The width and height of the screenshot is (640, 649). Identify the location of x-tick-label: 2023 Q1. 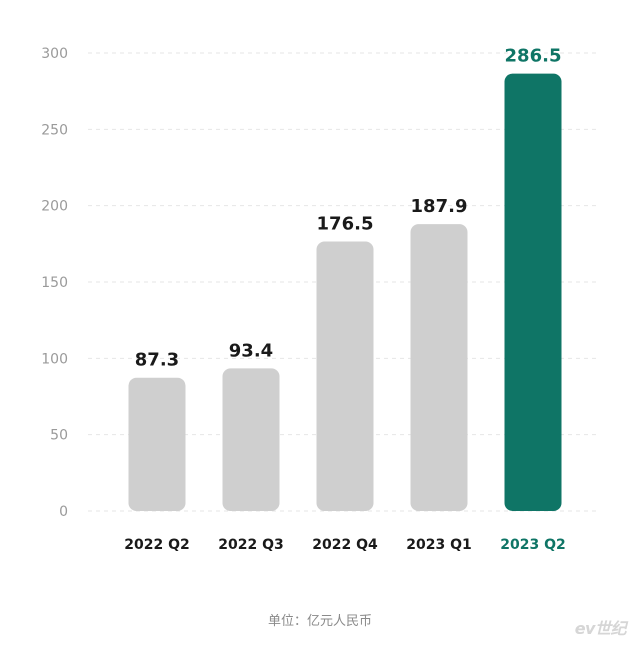
(438, 545).